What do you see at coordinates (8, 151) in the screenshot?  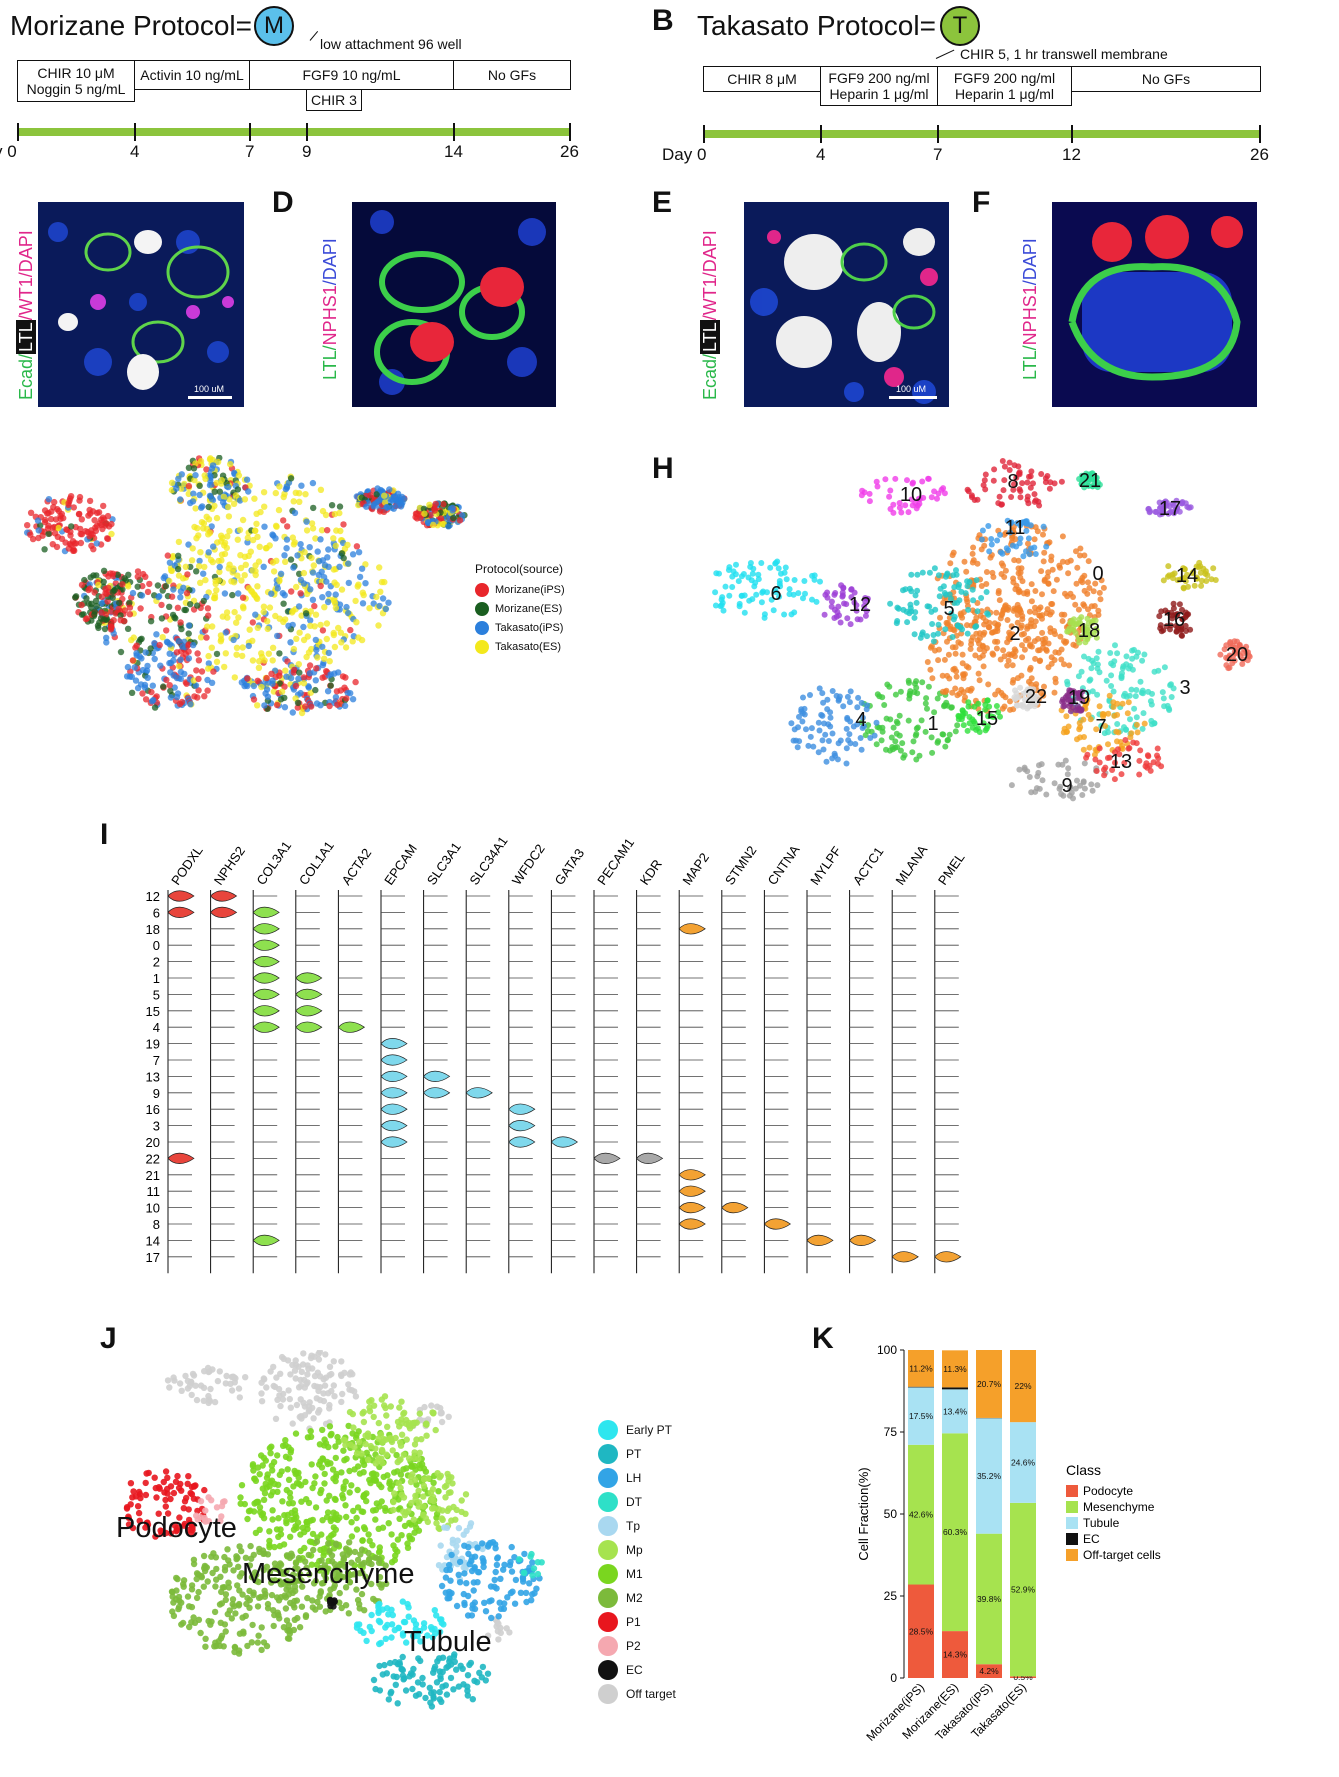 I see `day-a-0: y 0` at bounding box center [8, 151].